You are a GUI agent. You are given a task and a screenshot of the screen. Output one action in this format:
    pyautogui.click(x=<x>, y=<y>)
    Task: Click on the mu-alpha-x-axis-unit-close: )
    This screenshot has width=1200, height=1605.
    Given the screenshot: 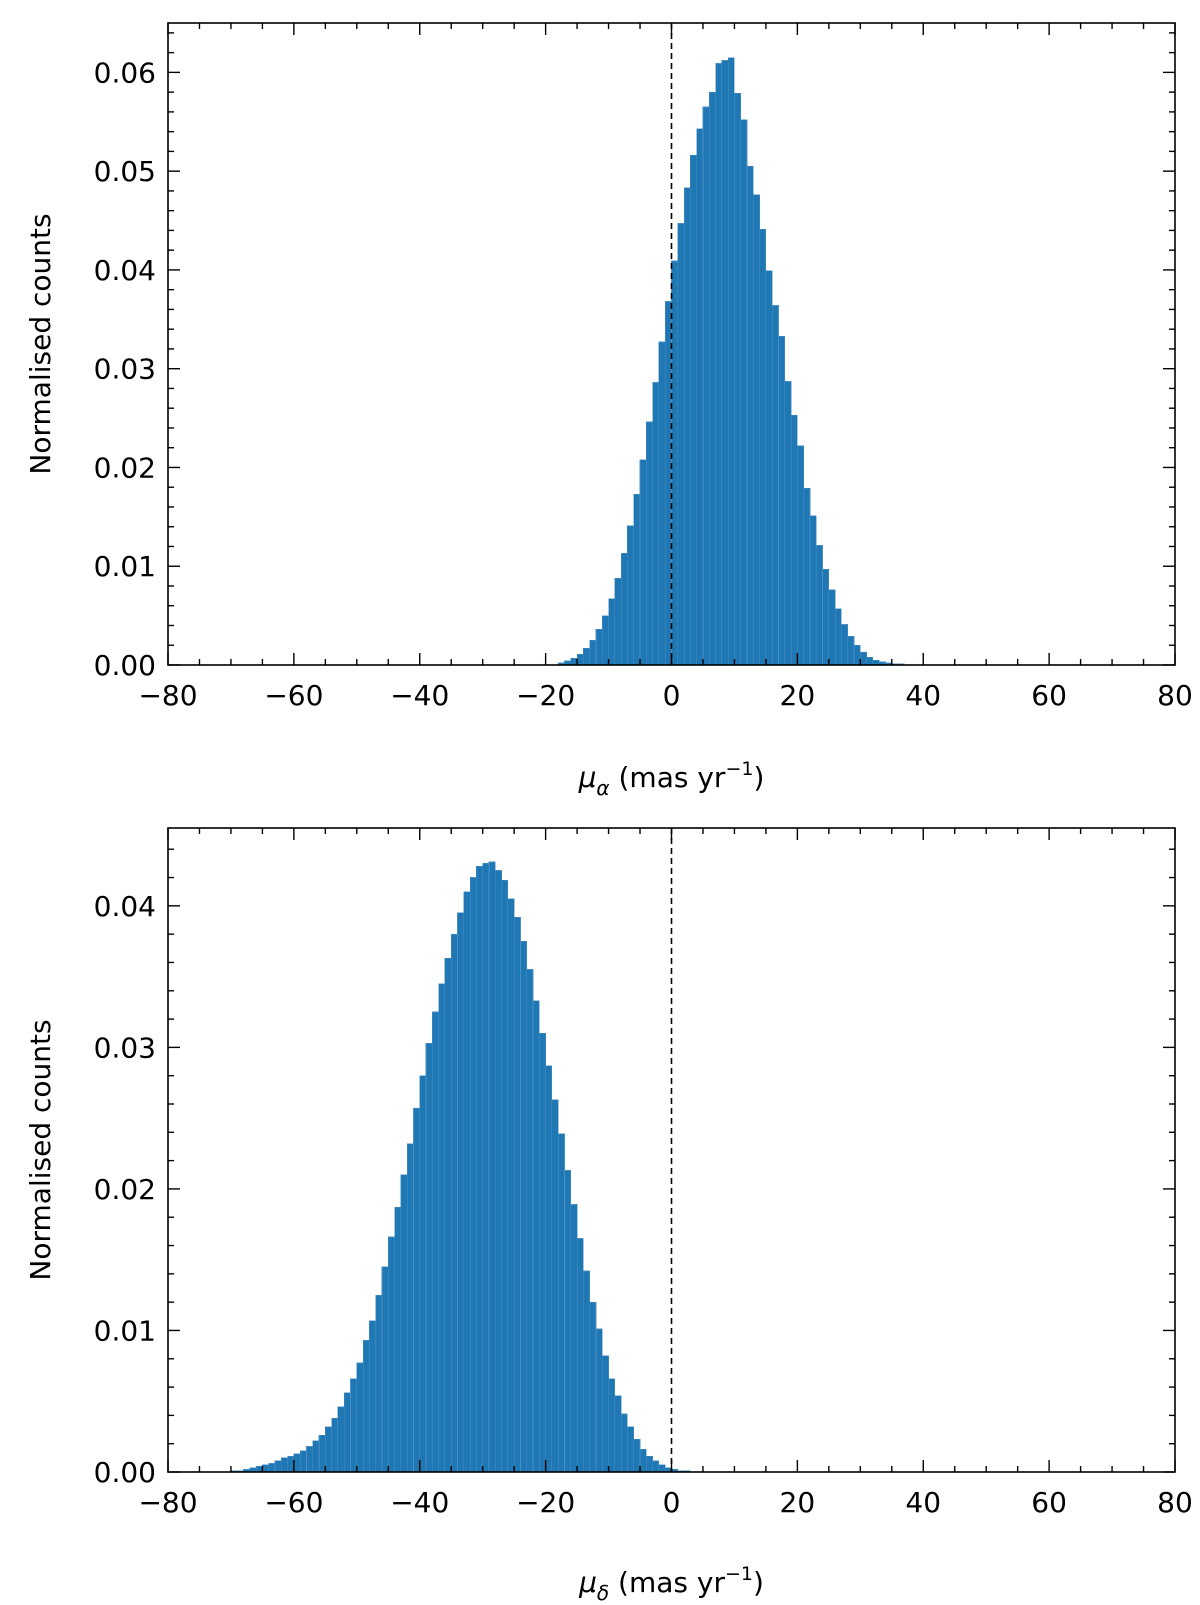 What is the action you would take?
    pyautogui.click(x=758, y=777)
    